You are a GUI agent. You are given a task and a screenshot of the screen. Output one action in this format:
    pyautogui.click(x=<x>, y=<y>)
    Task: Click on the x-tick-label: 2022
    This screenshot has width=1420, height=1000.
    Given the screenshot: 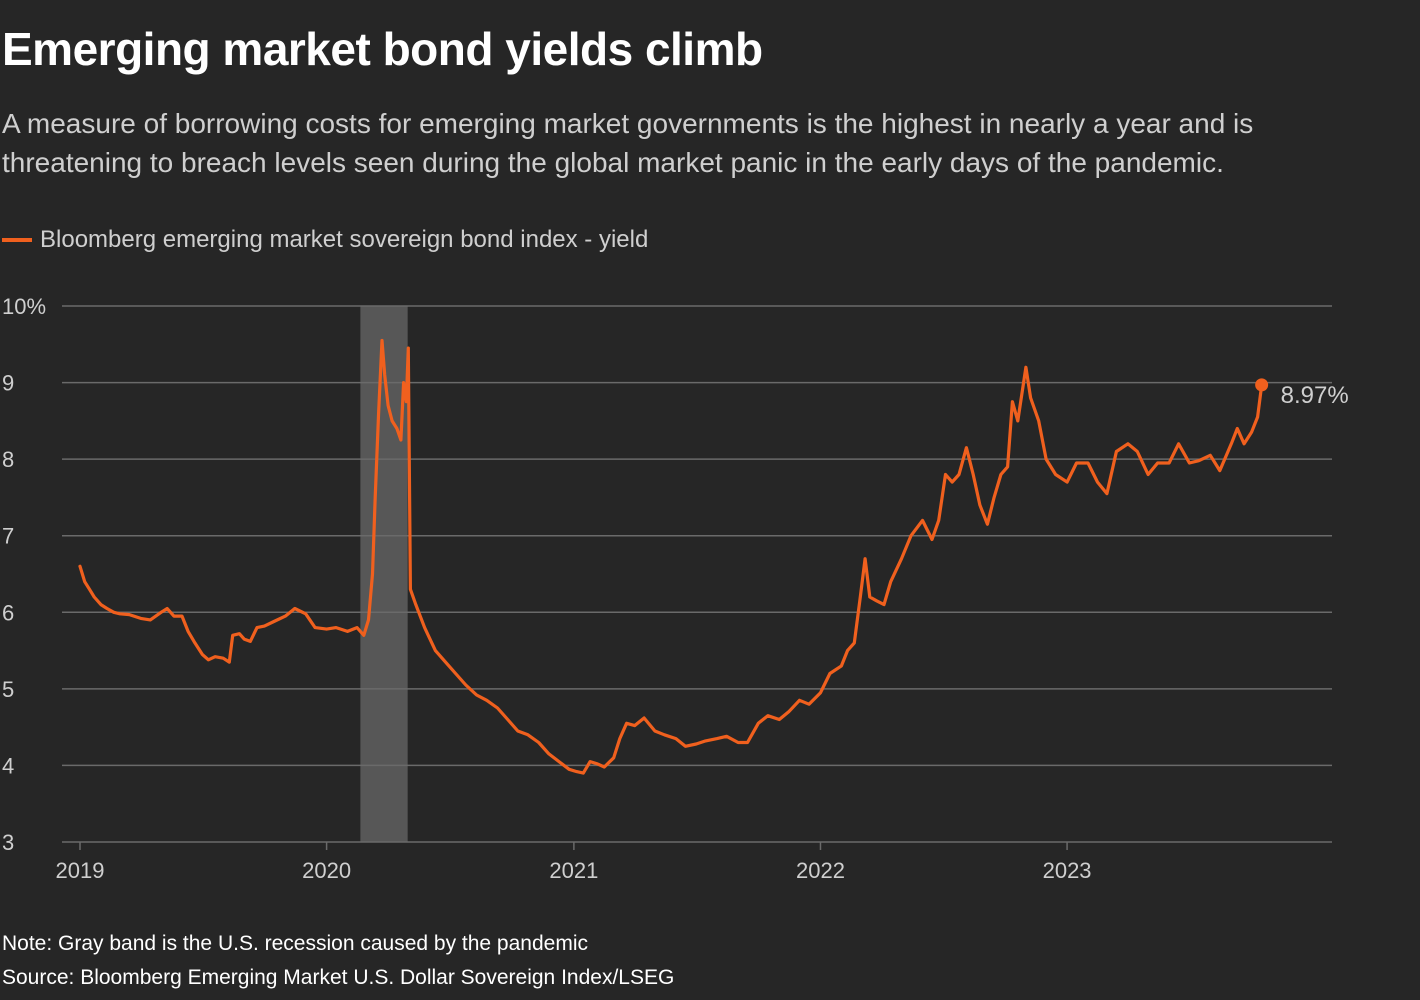 What is the action you would take?
    pyautogui.click(x=820, y=870)
    